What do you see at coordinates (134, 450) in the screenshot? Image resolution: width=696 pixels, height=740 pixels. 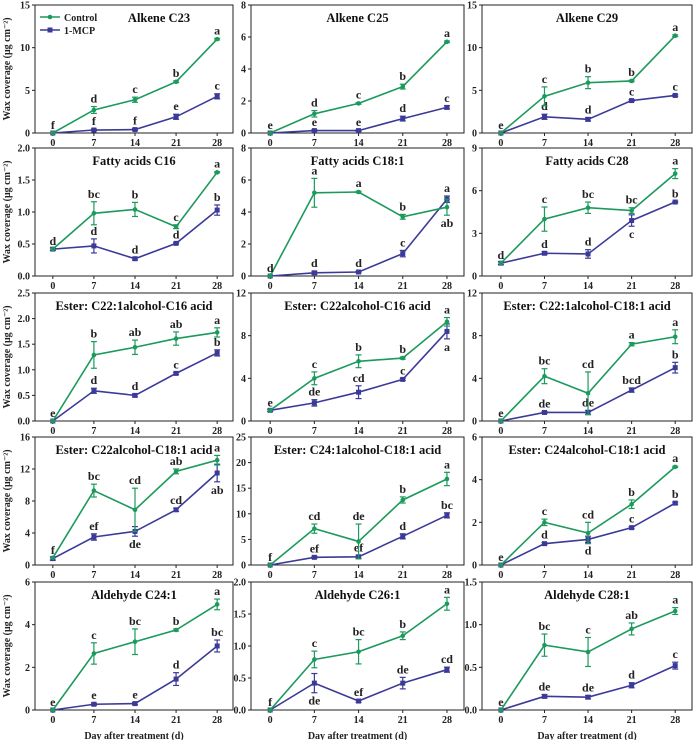 I see `panel-title: Ester: C22alcohol-C18:1 acid` at bounding box center [134, 450].